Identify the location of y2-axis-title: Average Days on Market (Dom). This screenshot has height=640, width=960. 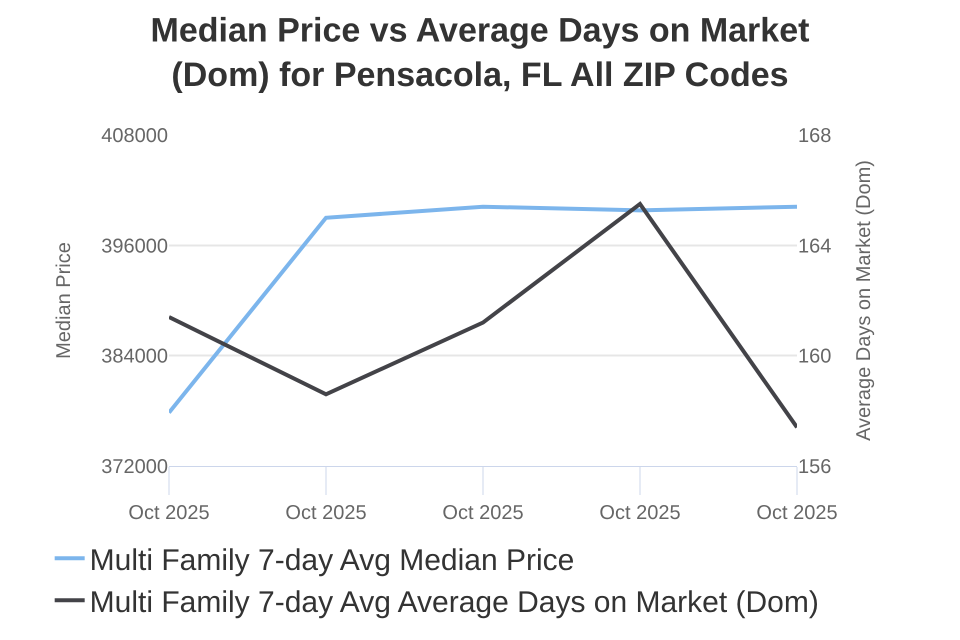
(863, 300).